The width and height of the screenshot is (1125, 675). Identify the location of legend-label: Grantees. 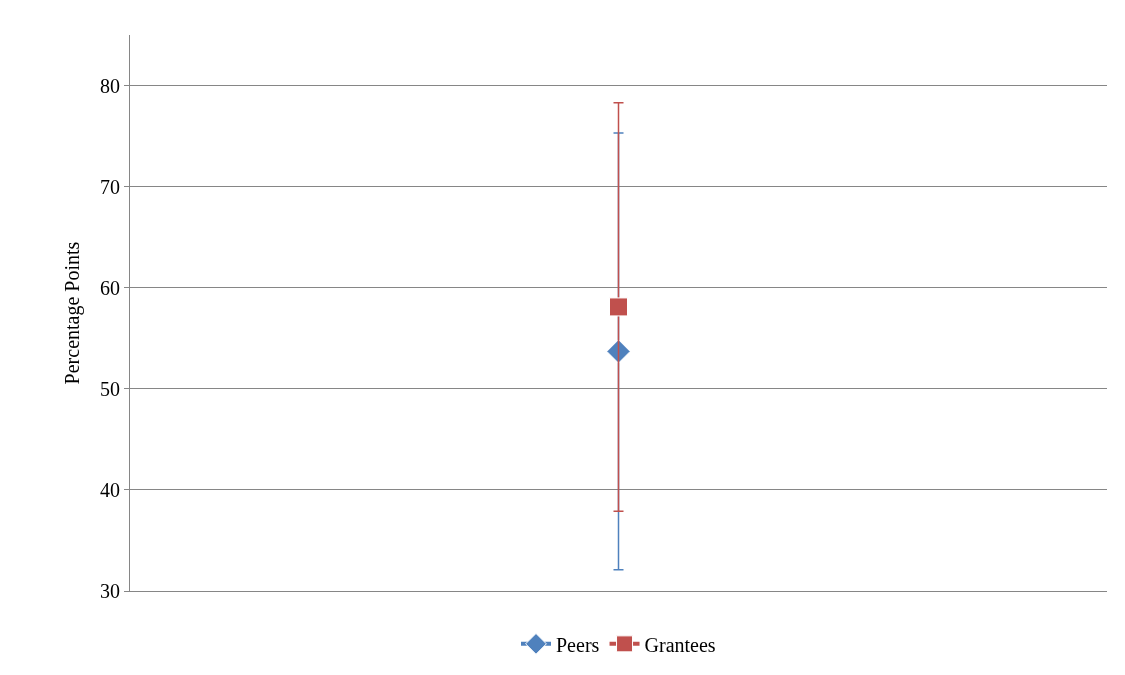
(680, 644).